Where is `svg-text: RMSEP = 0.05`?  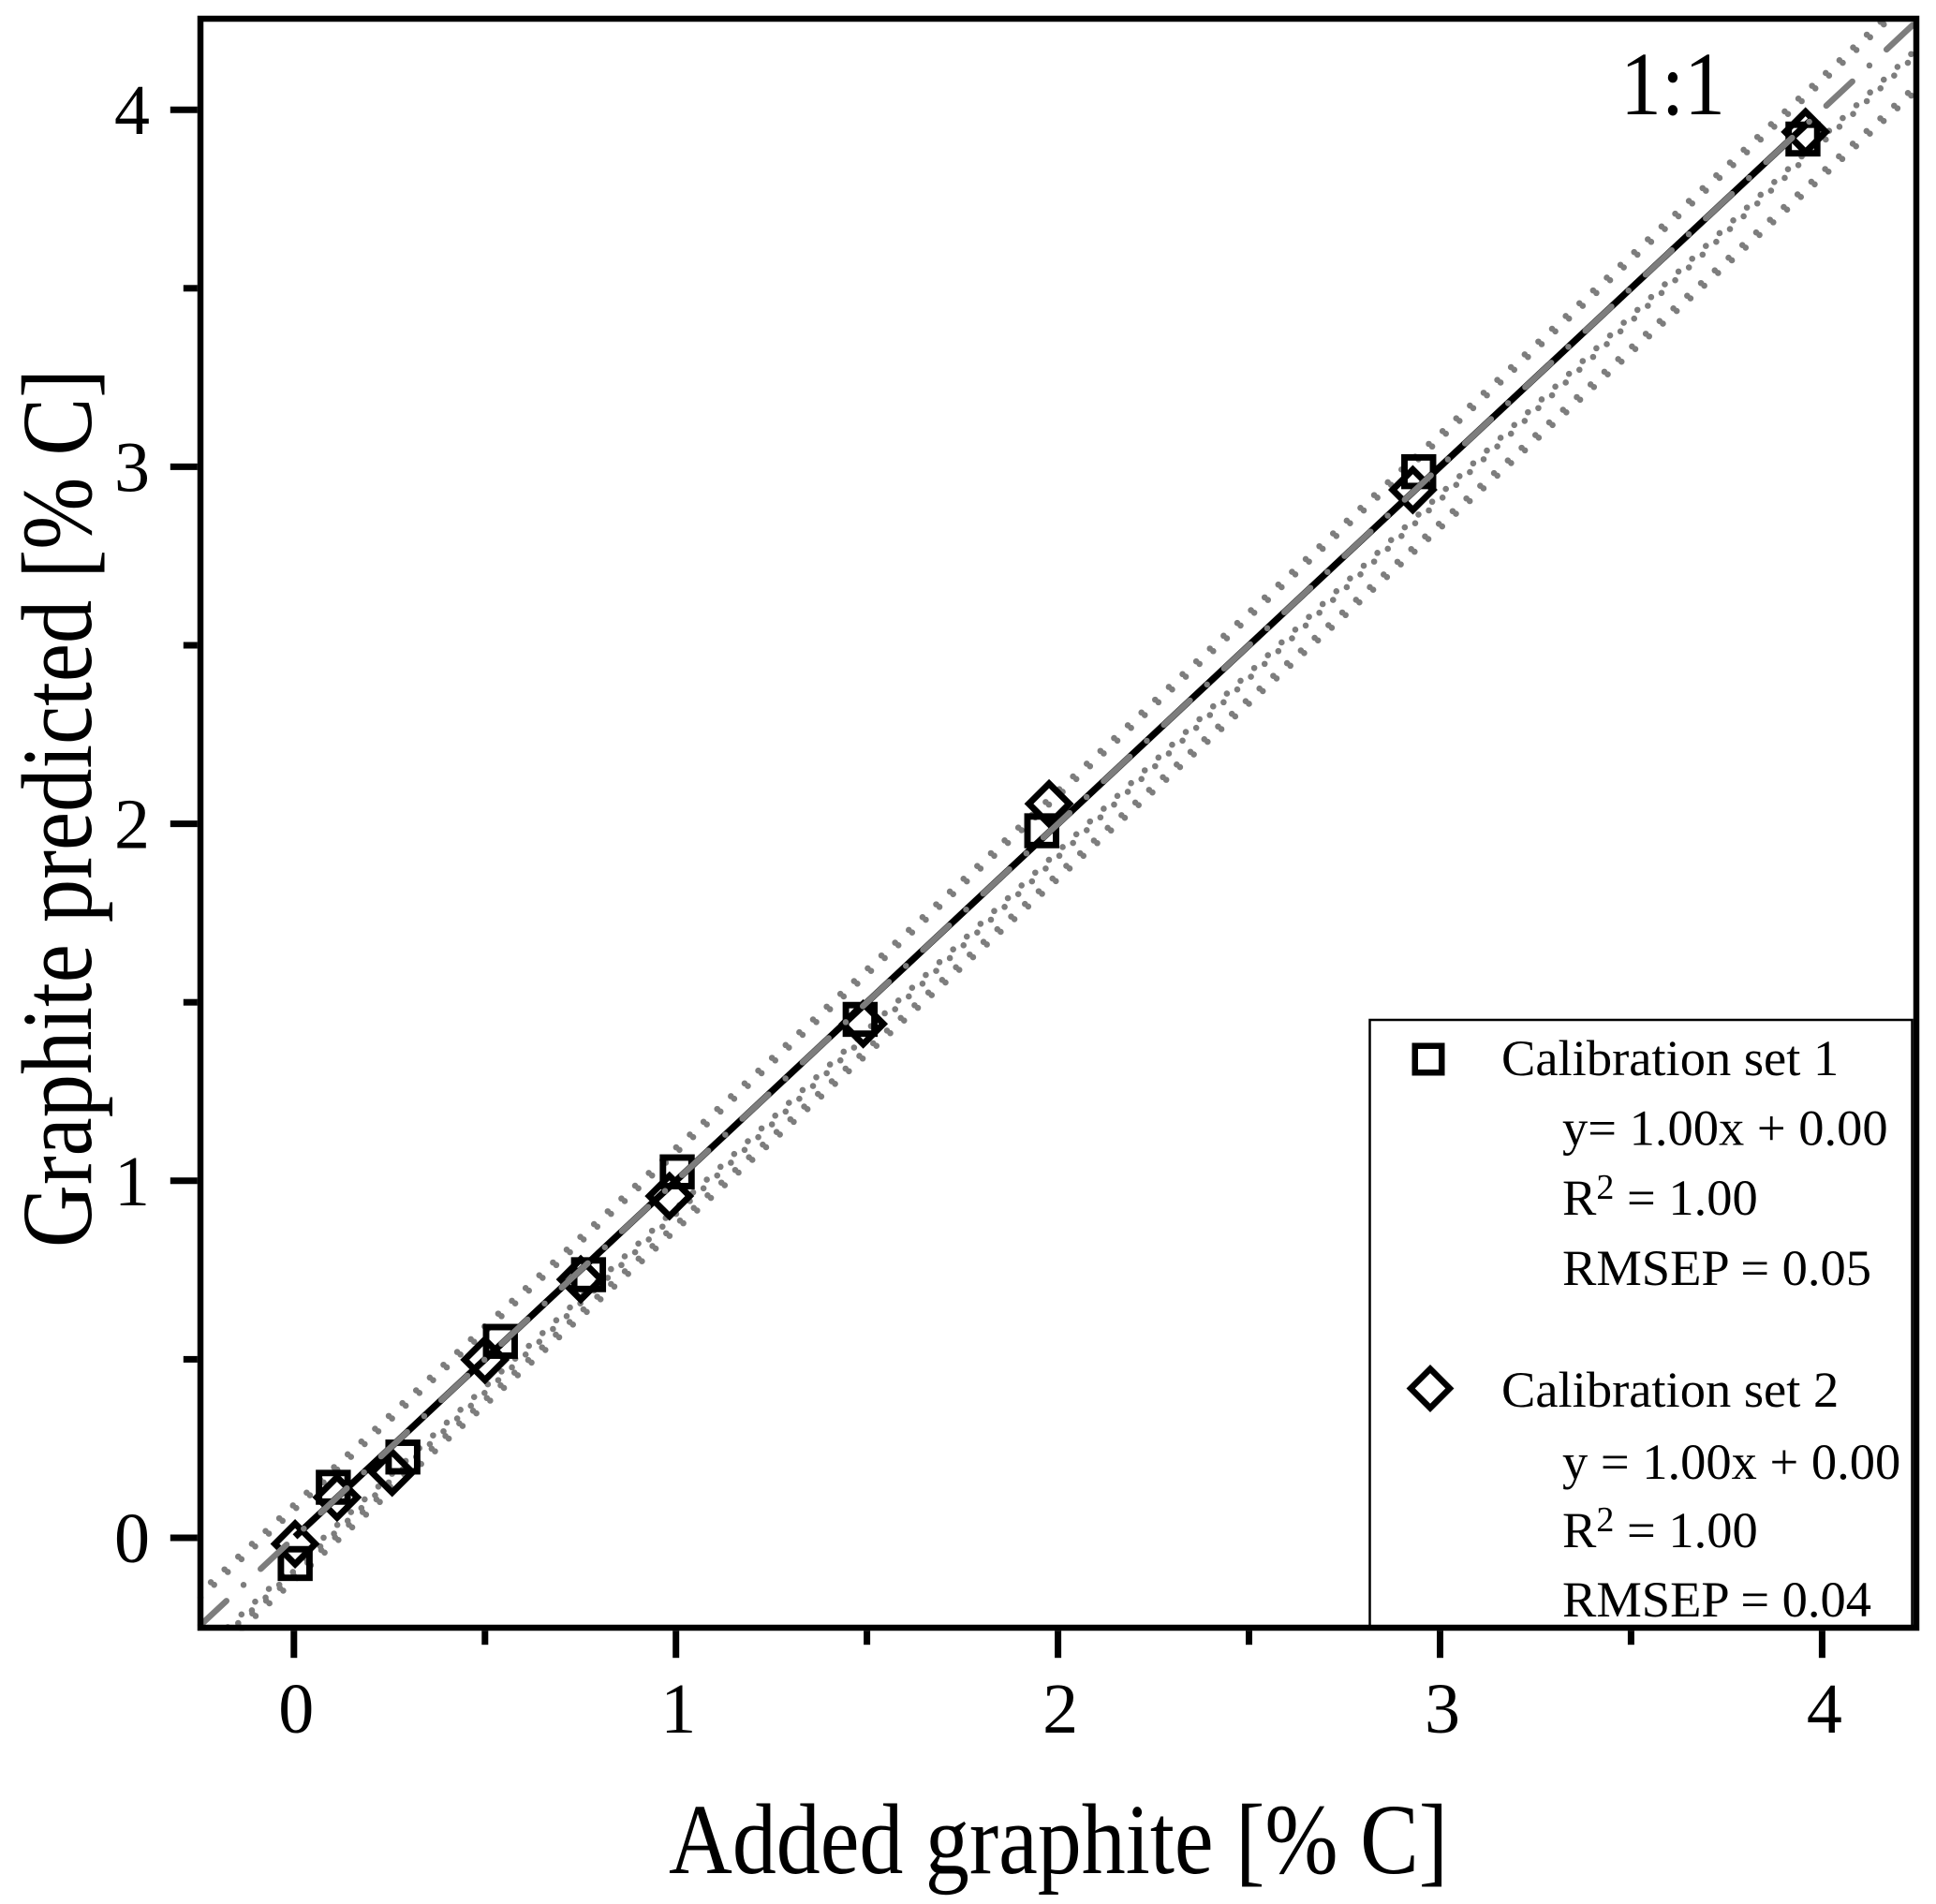
svg-text: RMSEP = 0.05 is located at coordinates (1716, 1267).